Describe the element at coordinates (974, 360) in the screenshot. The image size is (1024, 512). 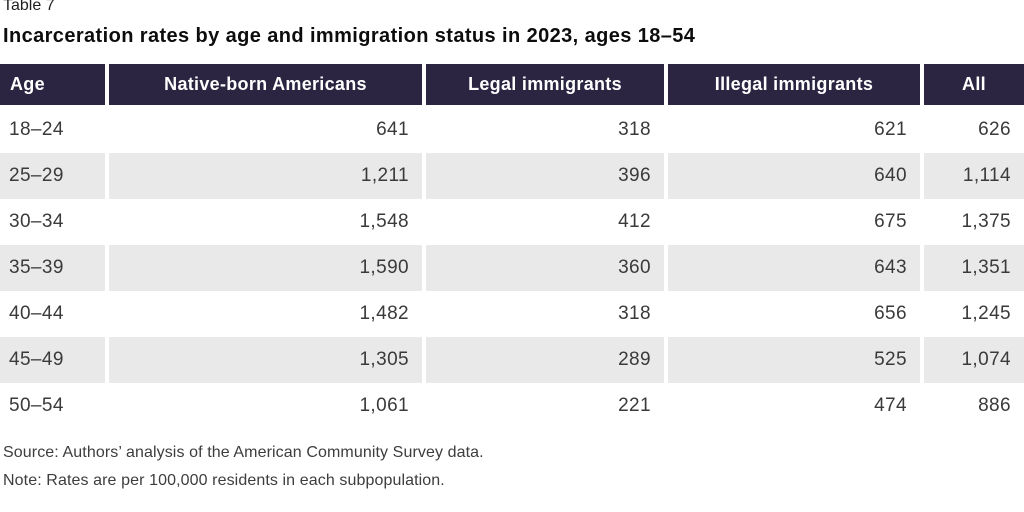
I see `rate-value-cell: 1,074` at that location.